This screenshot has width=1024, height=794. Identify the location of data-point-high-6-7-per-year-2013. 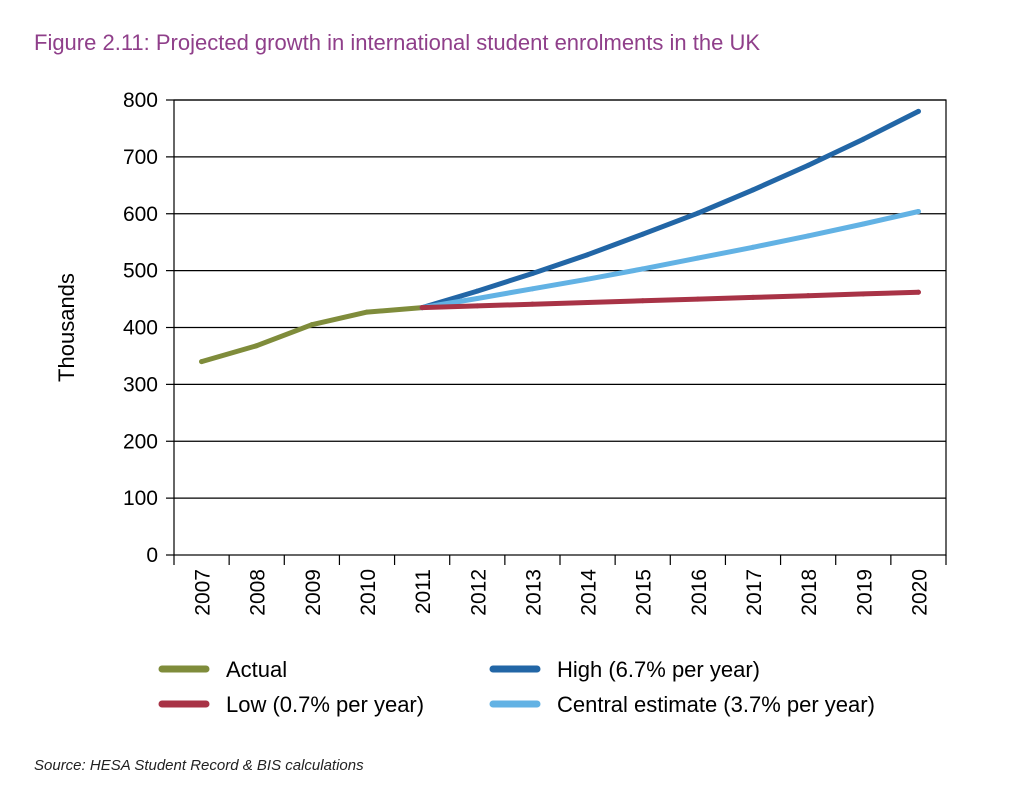
(532, 273).